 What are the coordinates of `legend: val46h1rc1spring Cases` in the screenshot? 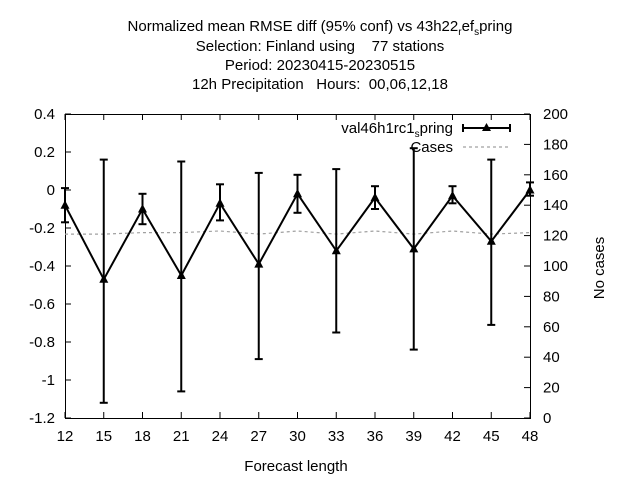 It's located at (426, 138).